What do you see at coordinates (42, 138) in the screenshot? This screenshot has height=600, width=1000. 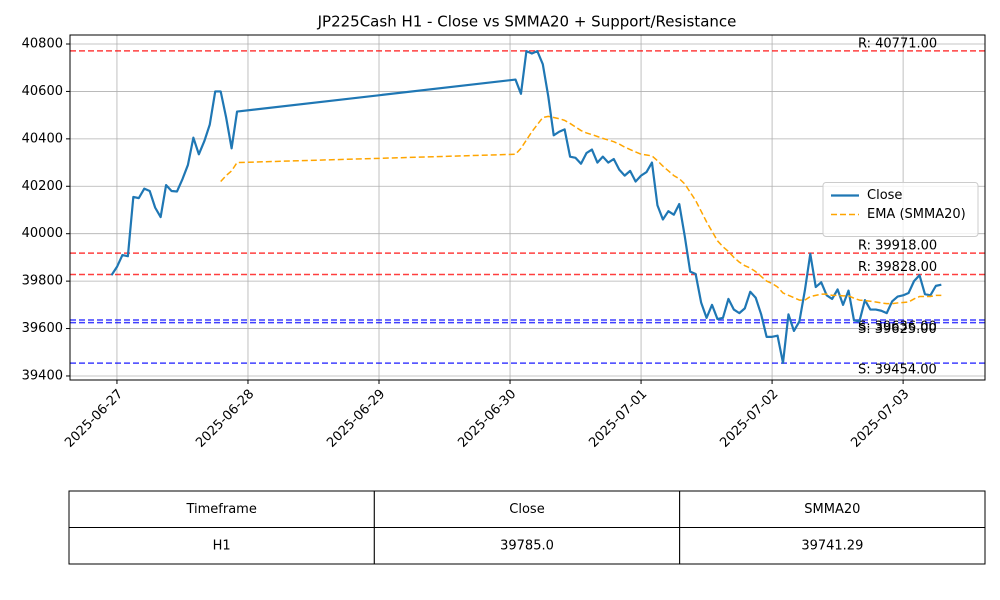 I see `y-tick-label: 40400` at bounding box center [42, 138].